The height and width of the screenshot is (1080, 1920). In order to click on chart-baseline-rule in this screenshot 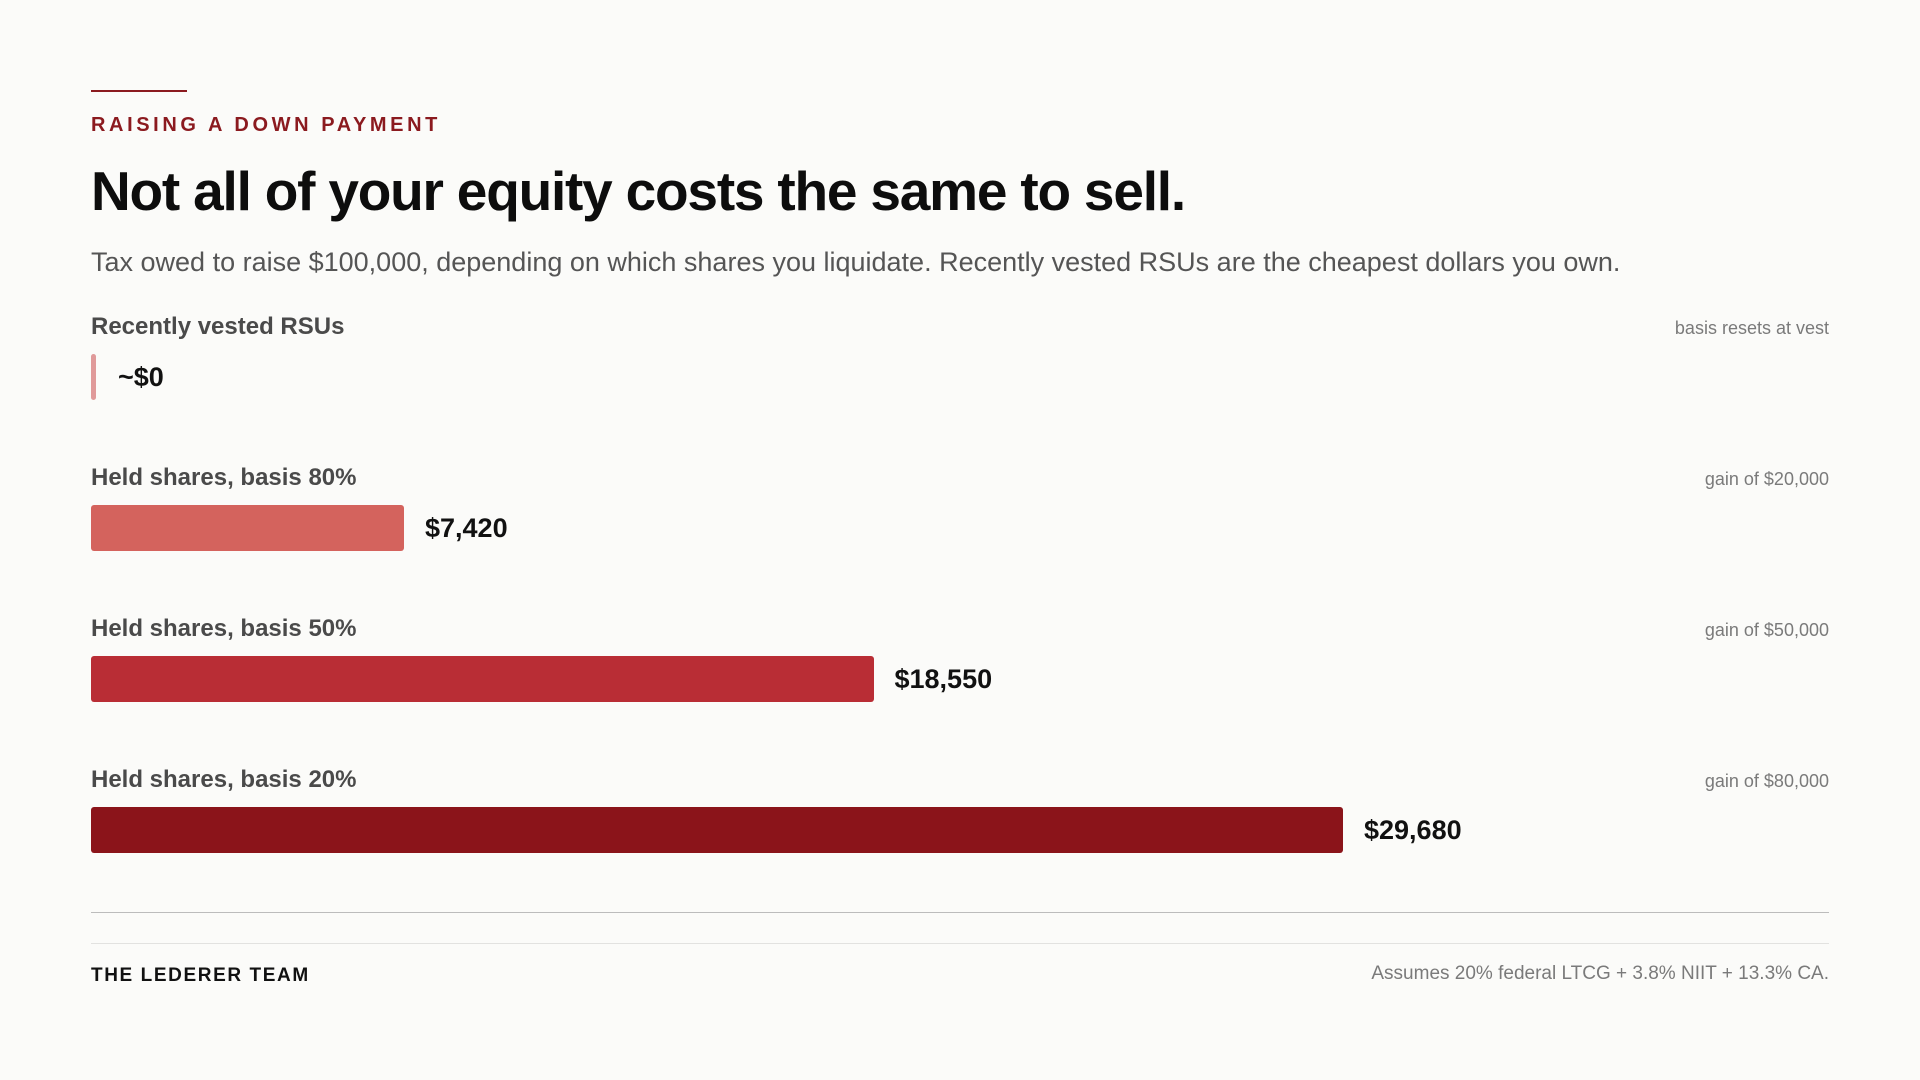, I will do `click(960, 912)`.